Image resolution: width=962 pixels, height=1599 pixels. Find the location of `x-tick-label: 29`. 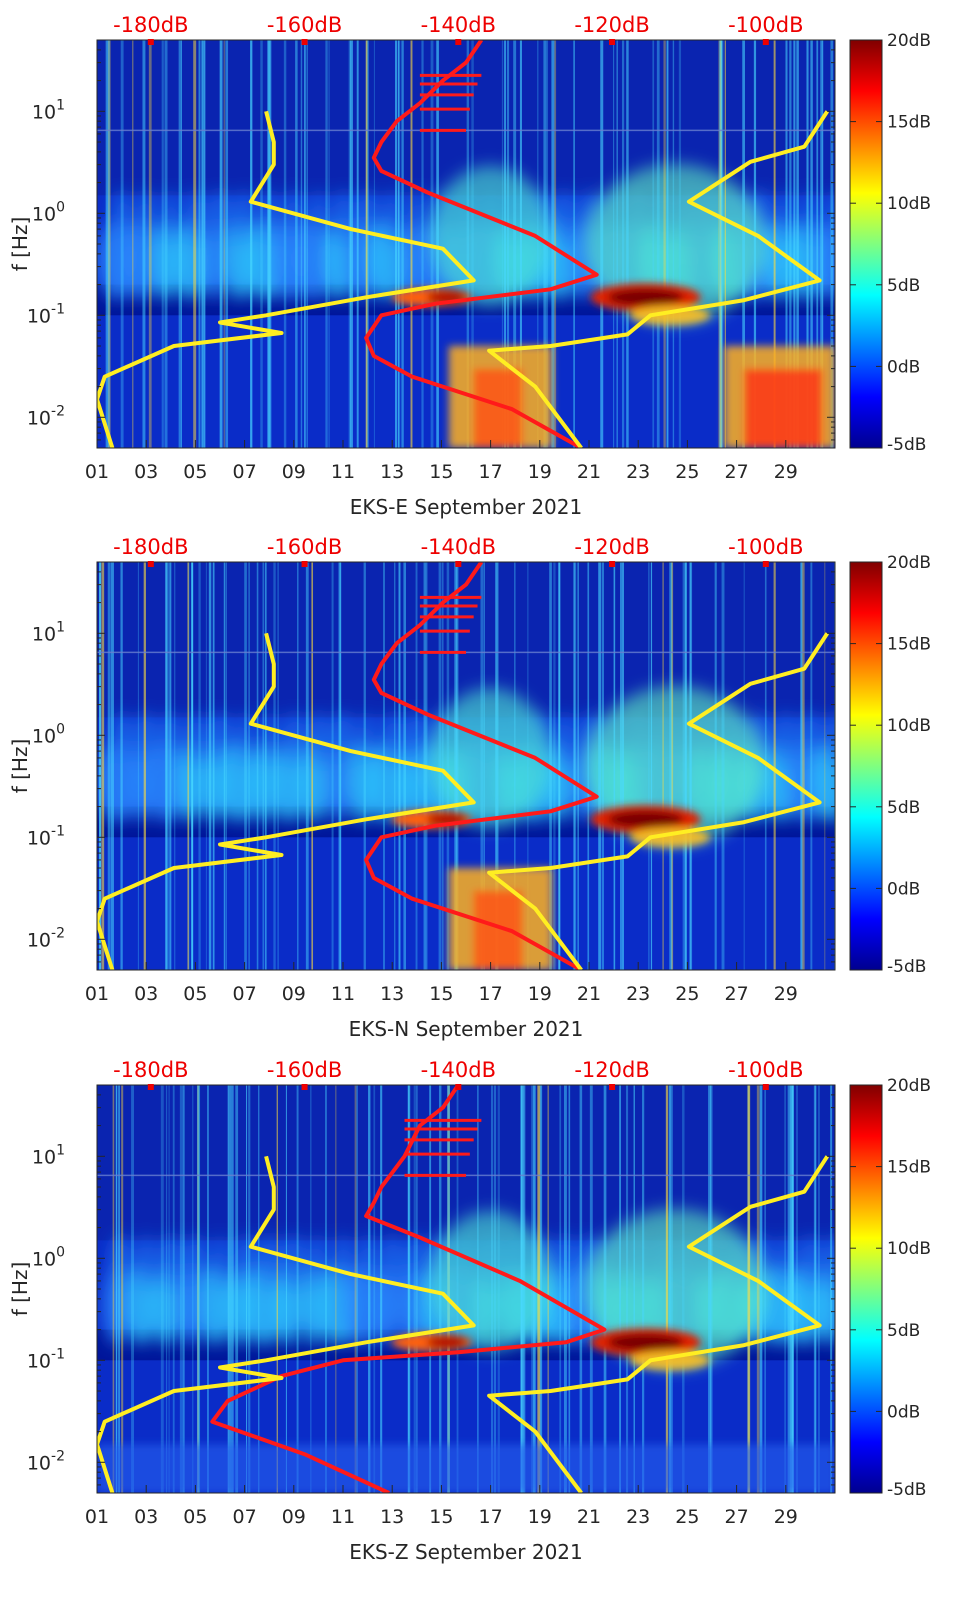

x-tick-label: 29 is located at coordinates (786, 994).